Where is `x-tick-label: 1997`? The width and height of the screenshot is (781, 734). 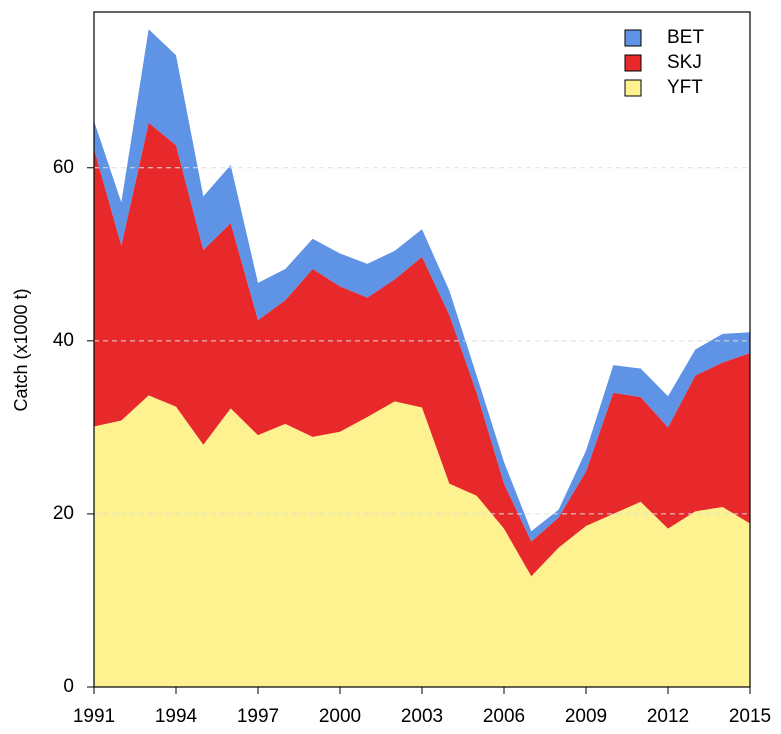 x-tick-label: 1997 is located at coordinates (258, 716).